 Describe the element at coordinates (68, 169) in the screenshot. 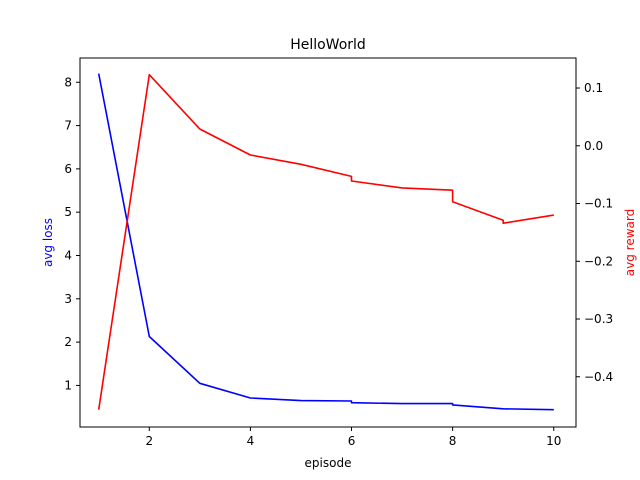

I see `left-tick-label: 6` at that location.